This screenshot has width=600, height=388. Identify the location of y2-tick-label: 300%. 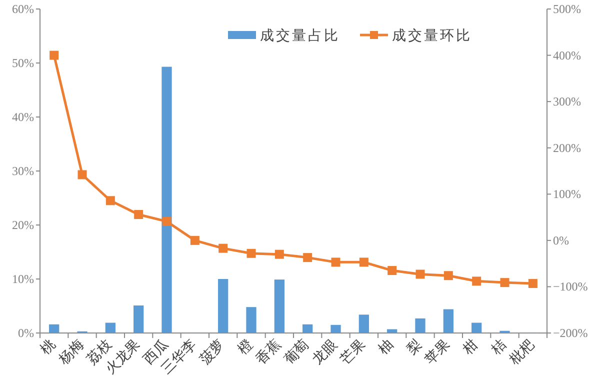
(567, 101).